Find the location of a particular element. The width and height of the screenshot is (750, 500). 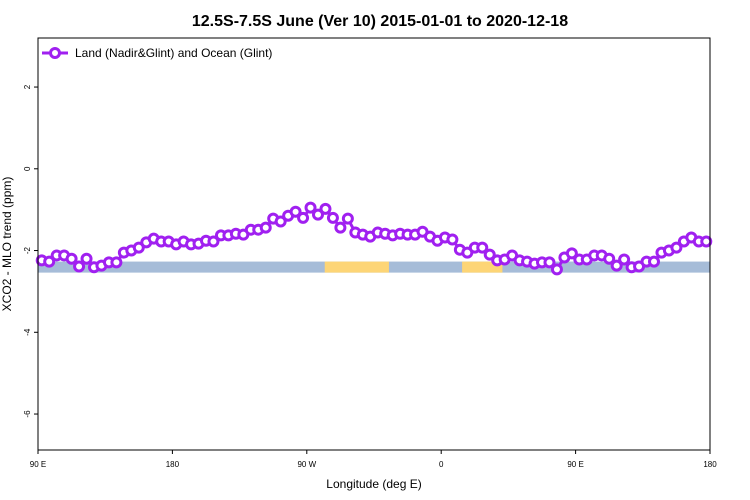

surface-band is located at coordinates (374, 267).